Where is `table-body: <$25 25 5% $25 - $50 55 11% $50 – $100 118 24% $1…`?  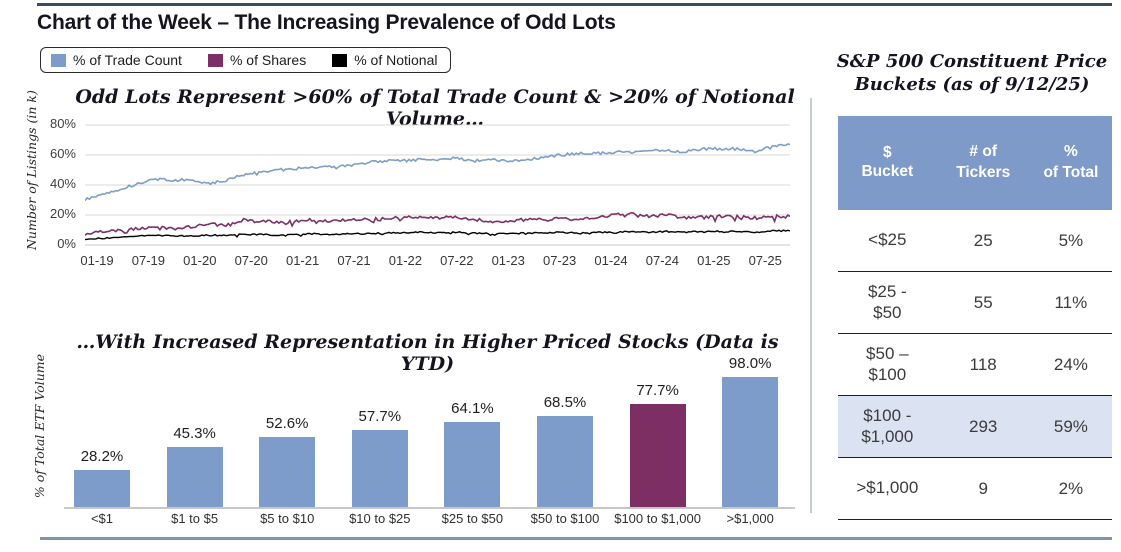
table-body: <$25 25 5% $25 - $50 55 11% $50 – $100 118 24% $1… is located at coordinates (975, 365).